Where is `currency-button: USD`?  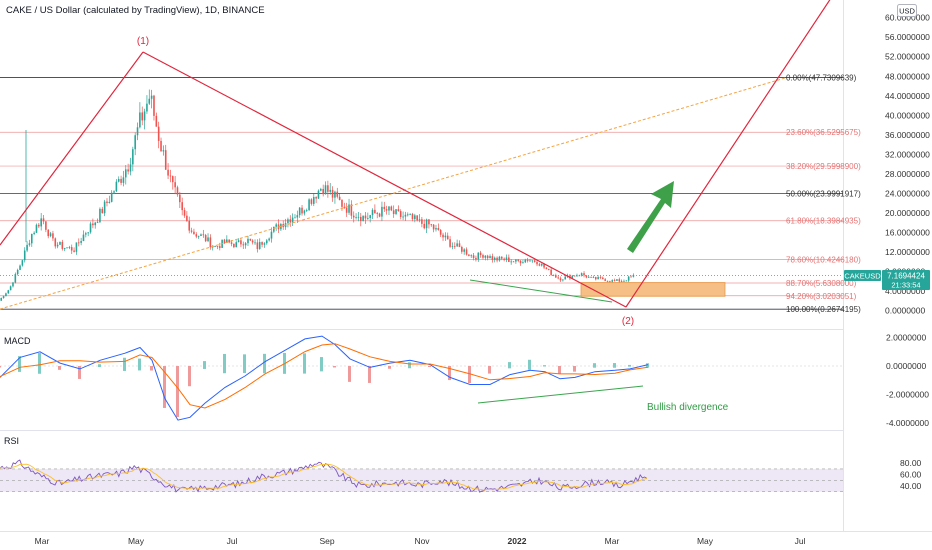
currency-button: USD is located at coordinates (907, 10).